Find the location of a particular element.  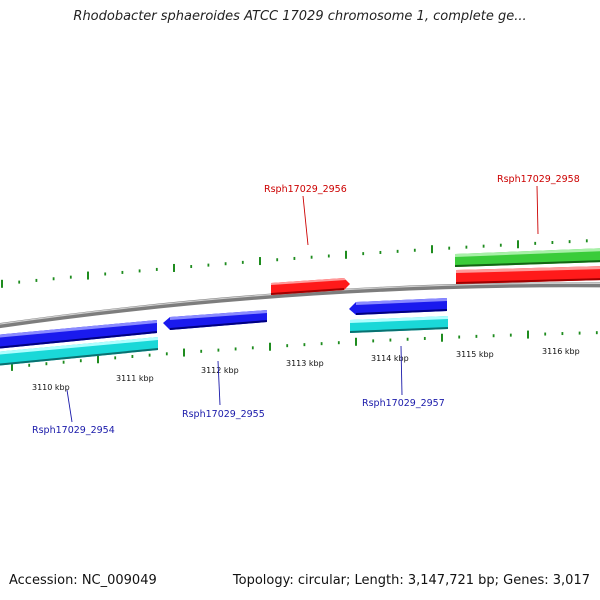

scale-label-3111: 3111 kbp is located at coordinates (135, 378).